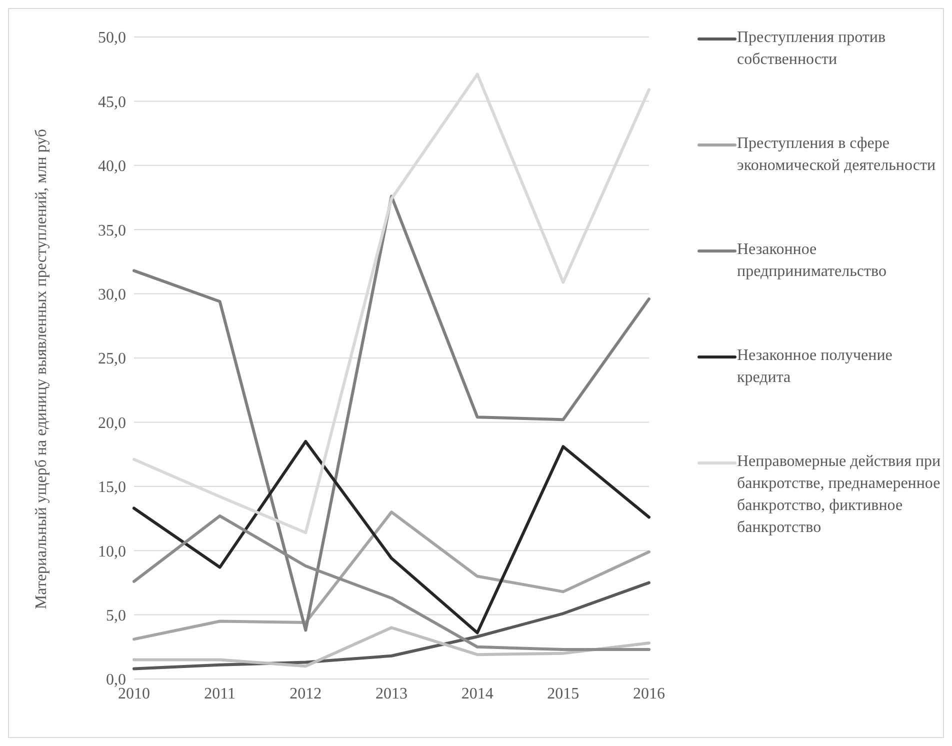 Image resolution: width=952 pixels, height=746 pixels. What do you see at coordinates (649, 693) in the screenshot?
I see `x-tick-label: 2016` at bounding box center [649, 693].